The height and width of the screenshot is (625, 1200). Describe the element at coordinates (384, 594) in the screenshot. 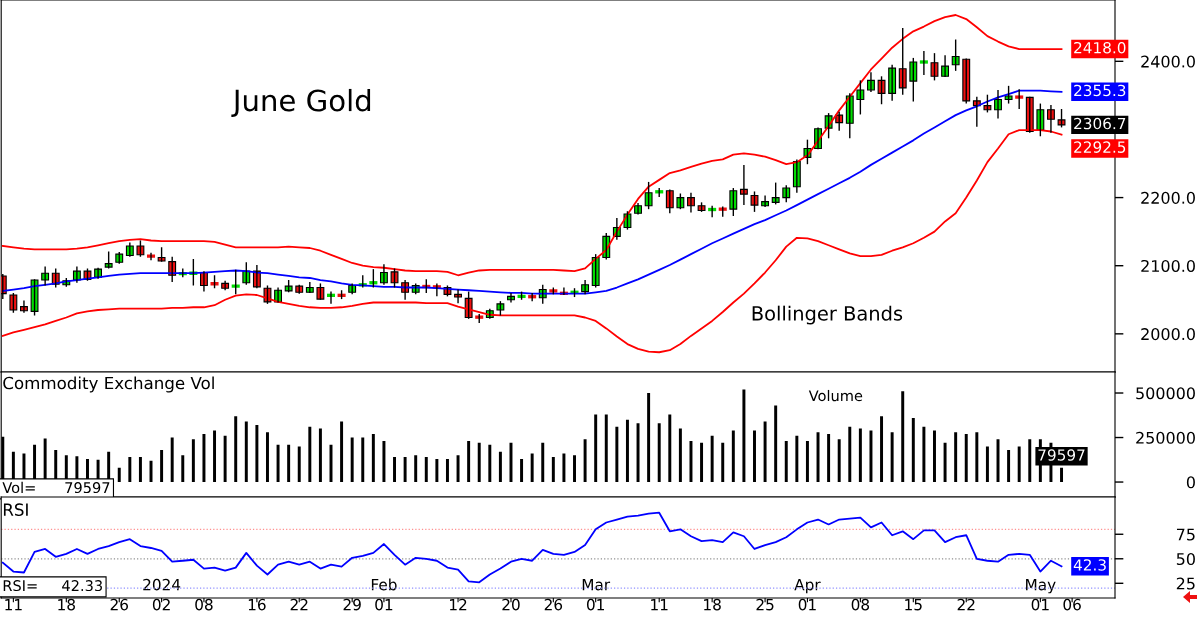

I see `x-tick-label: Feb 01` at that location.